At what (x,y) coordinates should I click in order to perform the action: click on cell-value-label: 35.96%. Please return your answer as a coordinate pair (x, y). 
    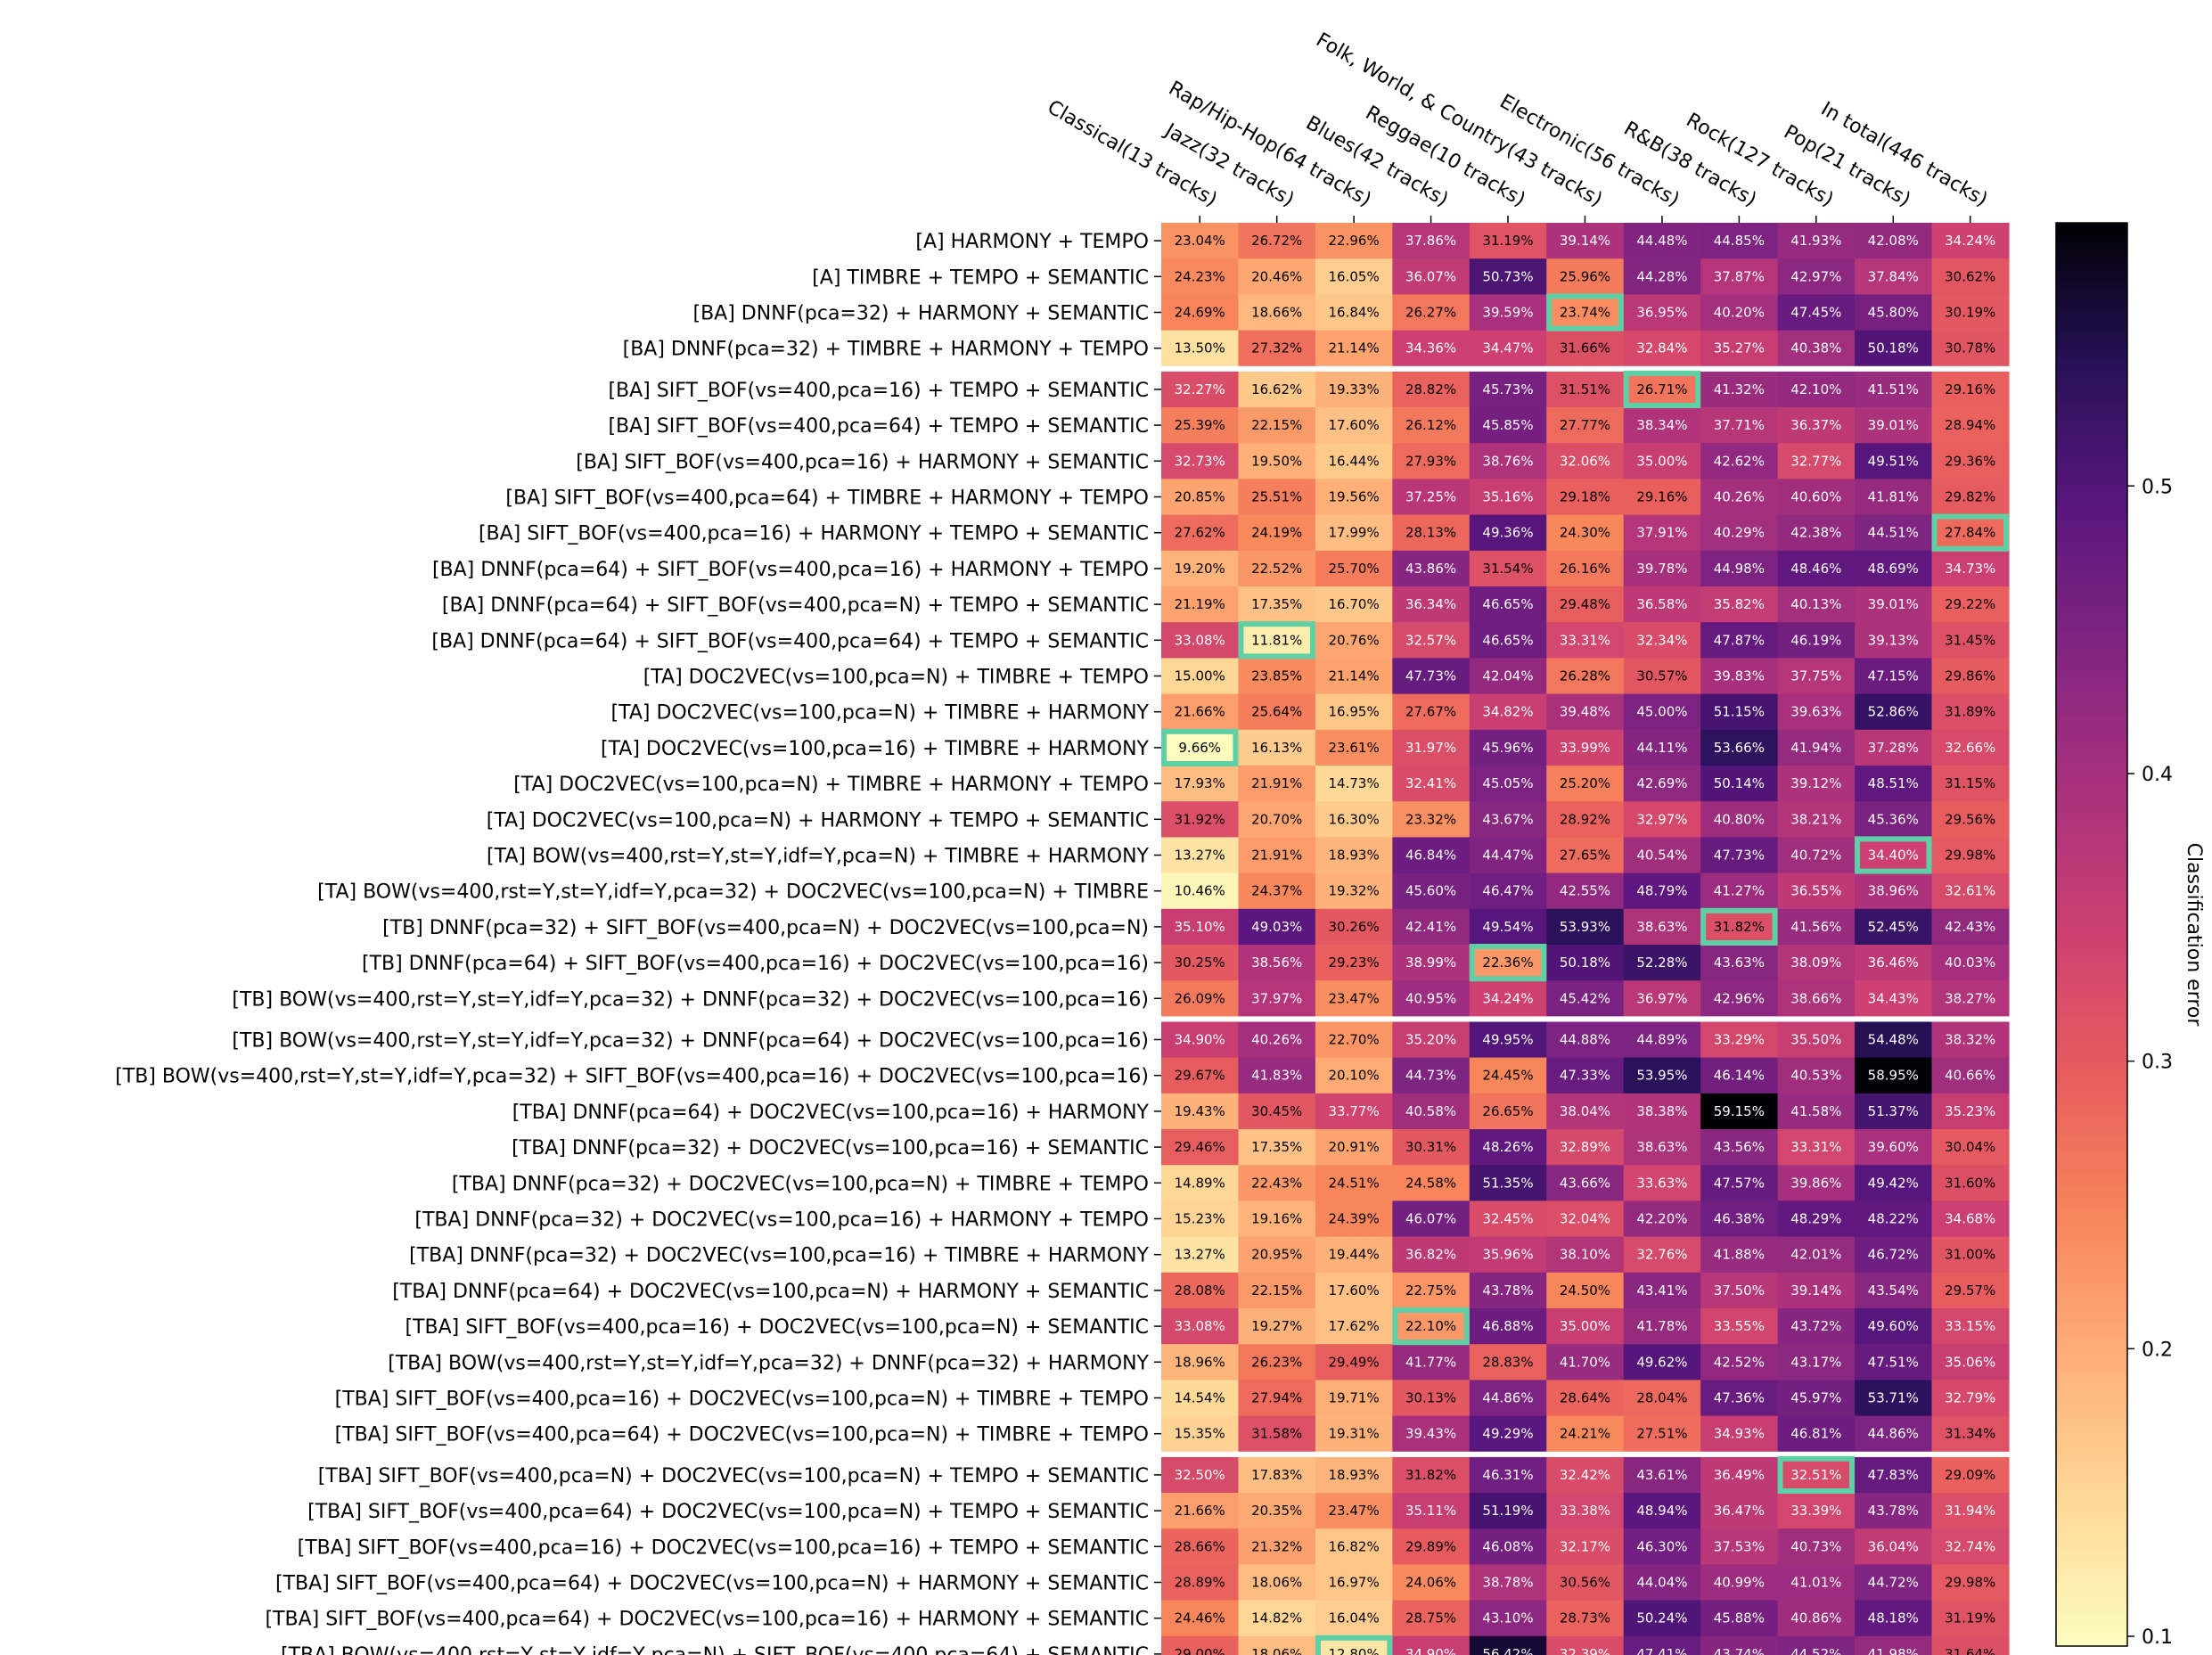
    Looking at the image, I should click on (1507, 1255).